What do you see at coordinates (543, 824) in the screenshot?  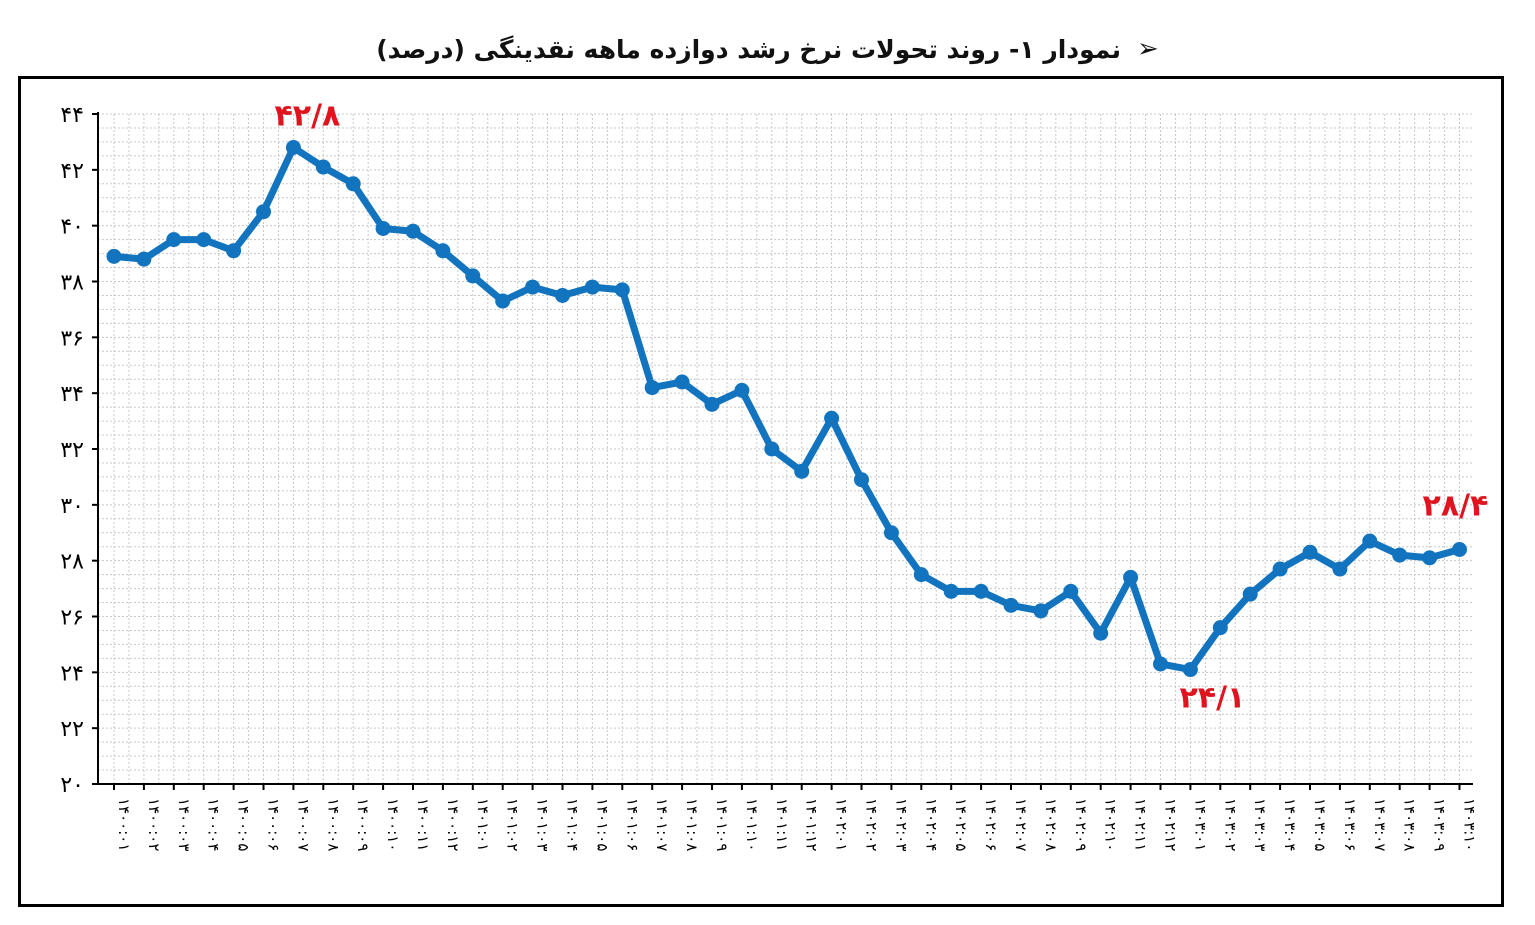 I see `x-tick-label: ۱۴۰۱:۰۳` at bounding box center [543, 824].